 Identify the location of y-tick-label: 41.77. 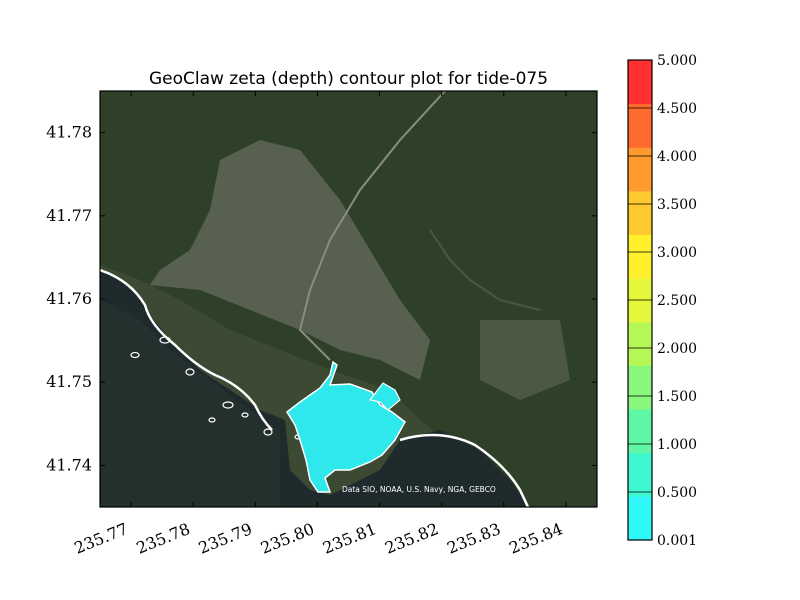
(69, 215).